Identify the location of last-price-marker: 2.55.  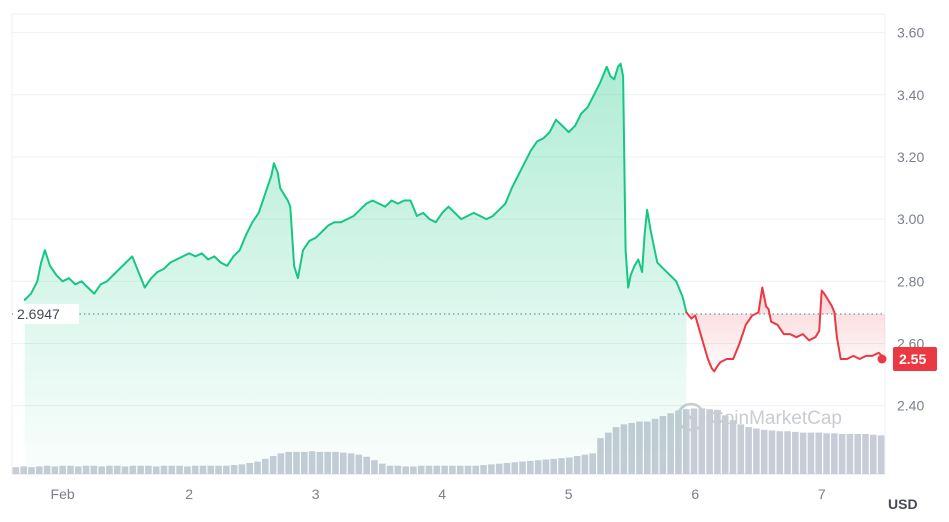
(907, 359).